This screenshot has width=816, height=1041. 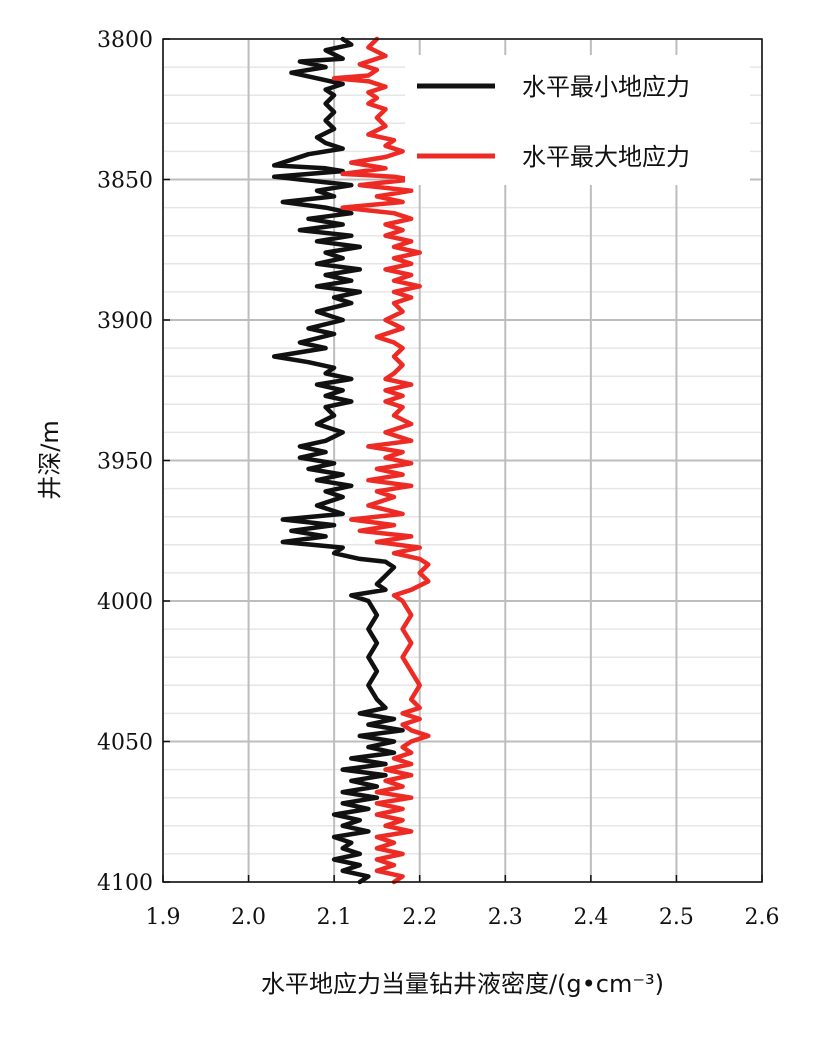 What do you see at coordinates (125, 883) in the screenshot?
I see `y-tick-label: 4100` at bounding box center [125, 883].